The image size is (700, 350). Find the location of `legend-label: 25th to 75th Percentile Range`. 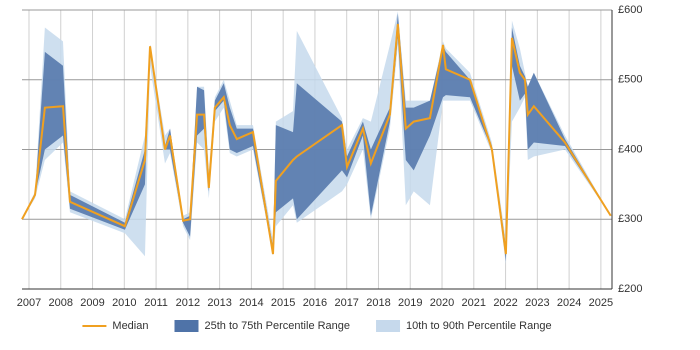

legend-label: 25th to 75th Percentile Range is located at coordinates (277, 326).